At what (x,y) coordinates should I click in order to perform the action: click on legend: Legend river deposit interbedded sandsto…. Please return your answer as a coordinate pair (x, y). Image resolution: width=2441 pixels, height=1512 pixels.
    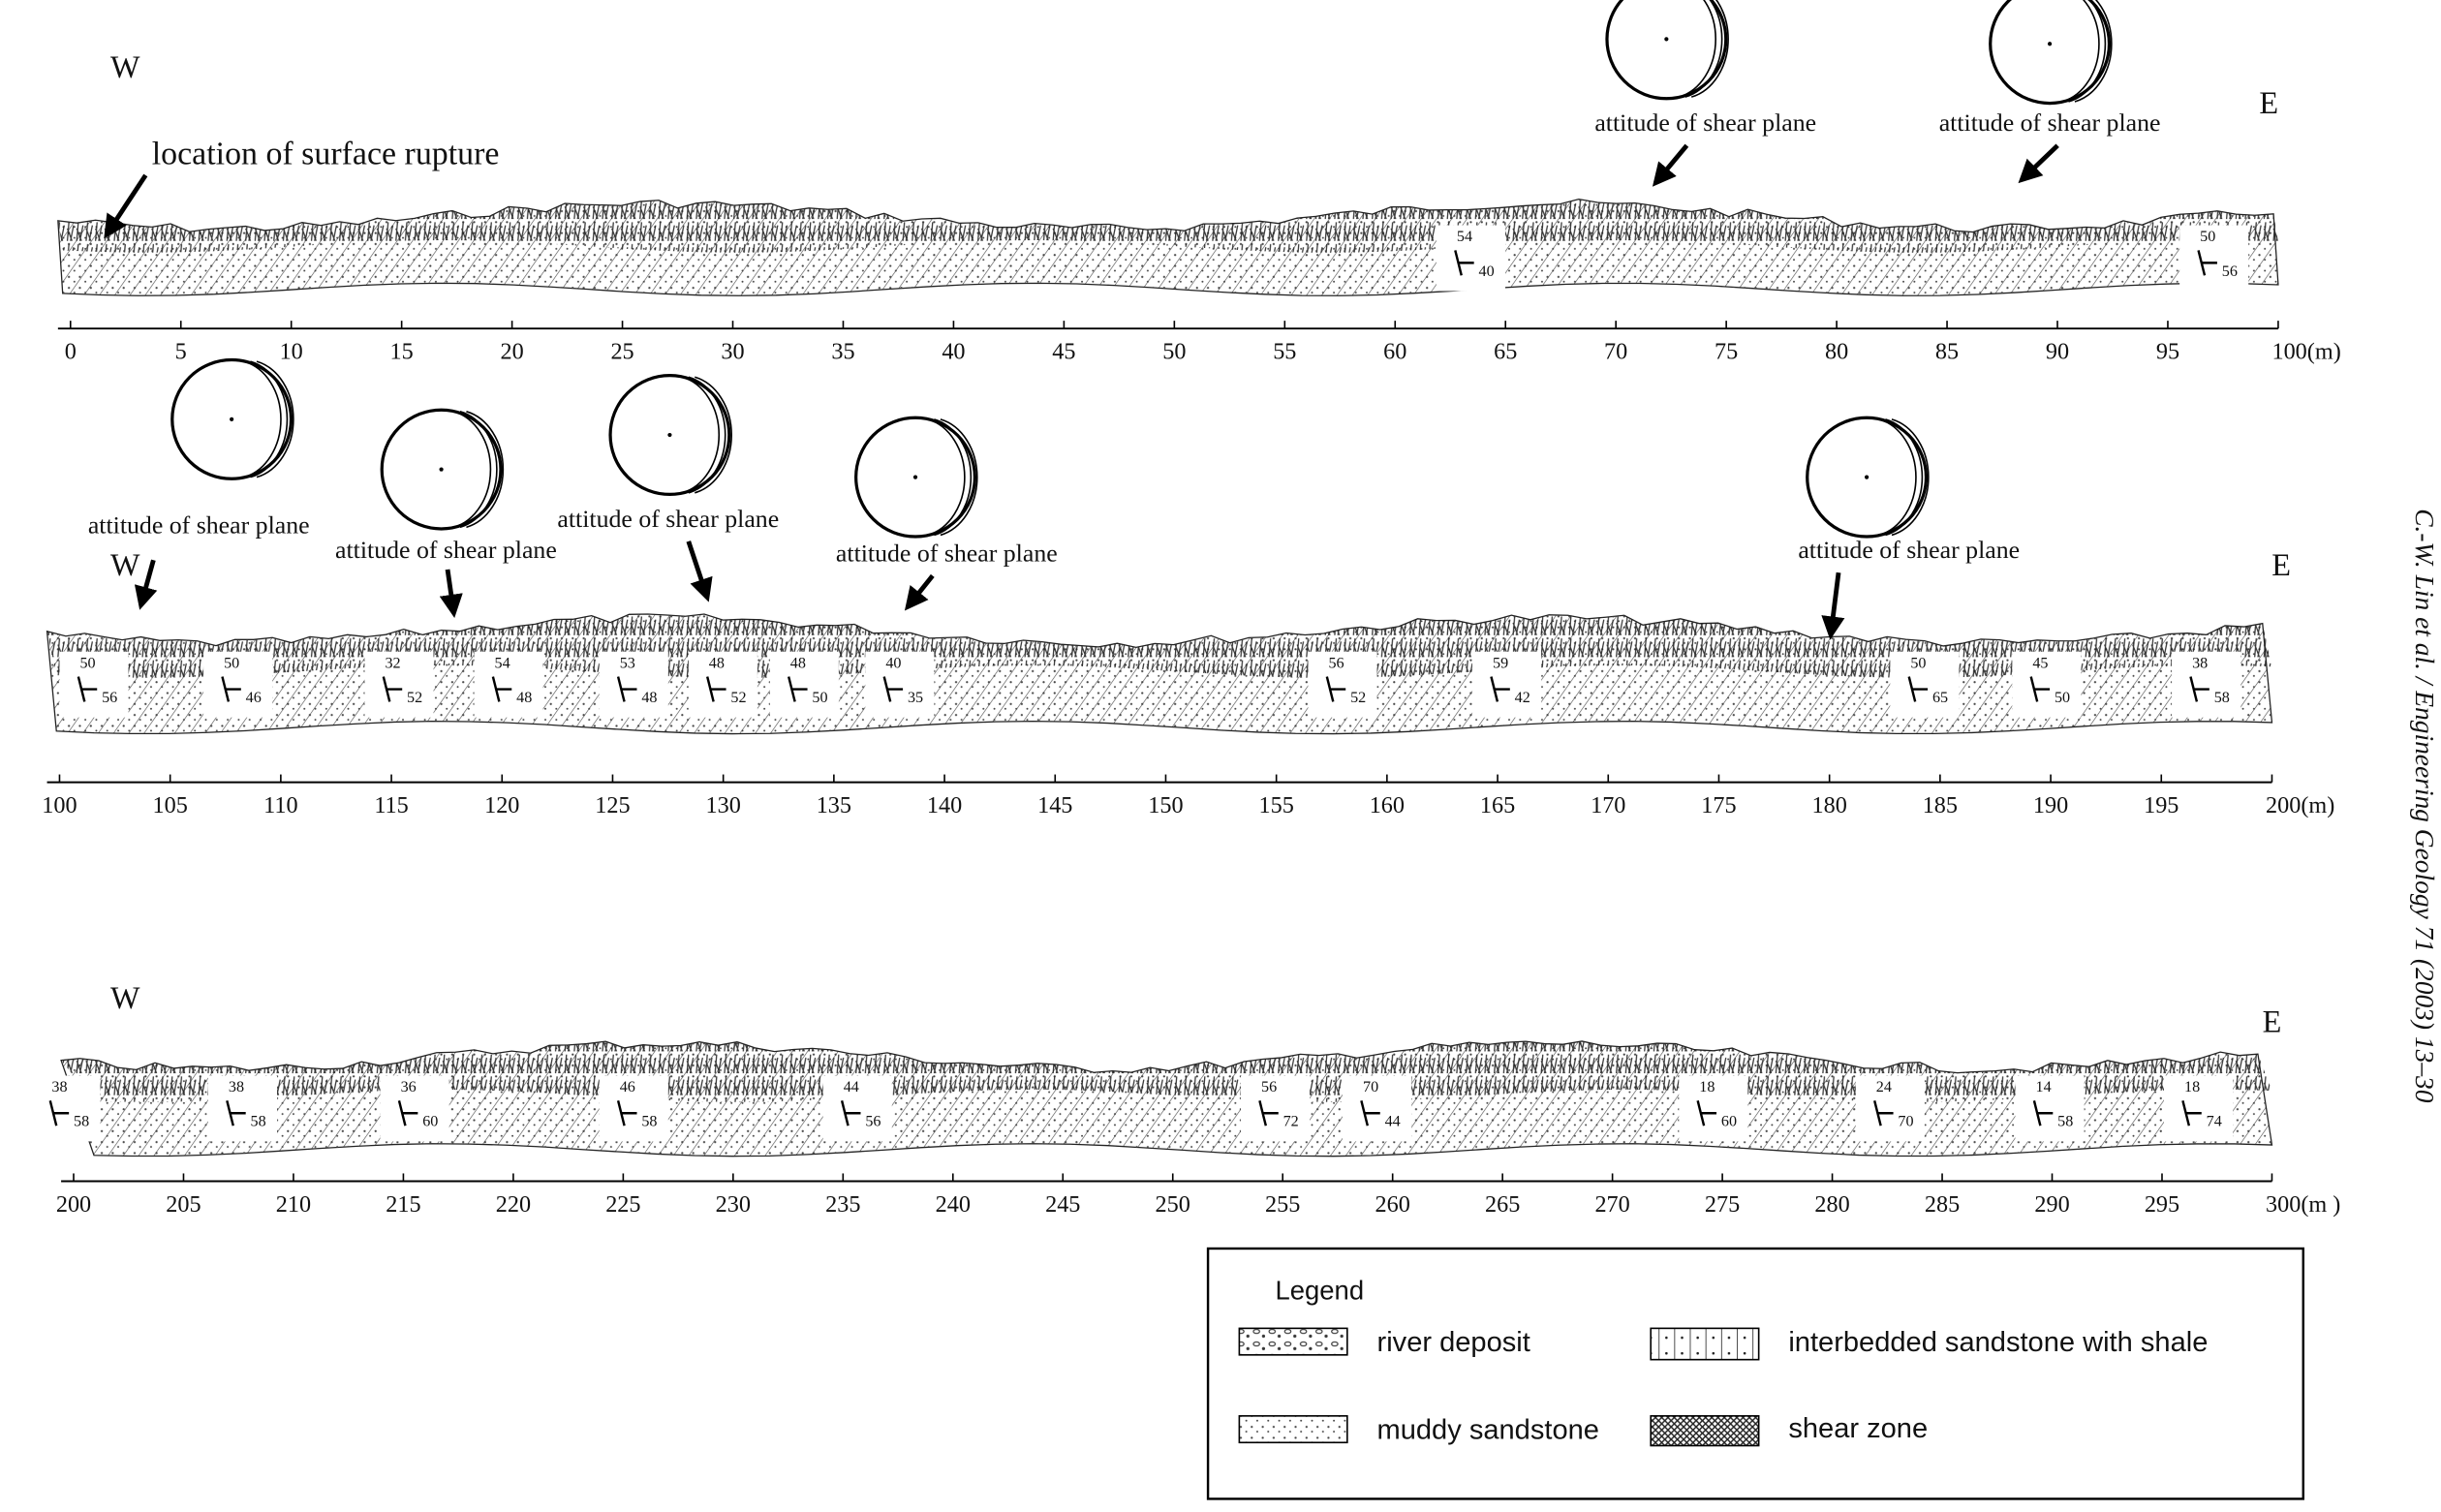
    Looking at the image, I should click on (1755, 1373).